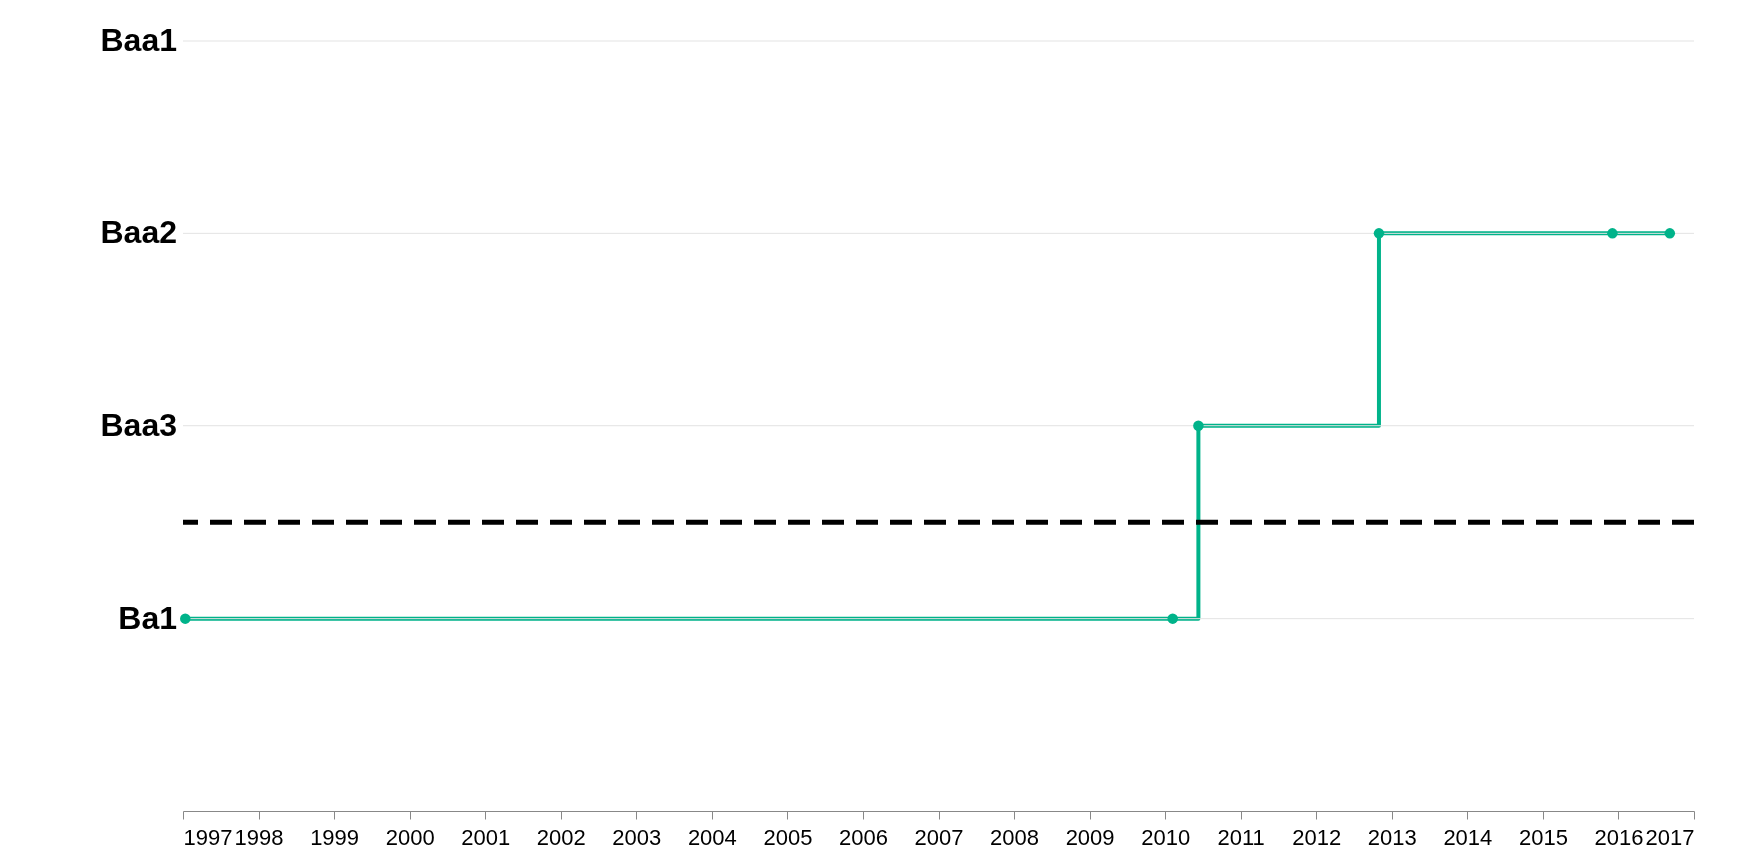 Image resolution: width=1742 pixels, height=858 pixels. What do you see at coordinates (712, 837) in the screenshot?
I see `x-tick-label: 2004` at bounding box center [712, 837].